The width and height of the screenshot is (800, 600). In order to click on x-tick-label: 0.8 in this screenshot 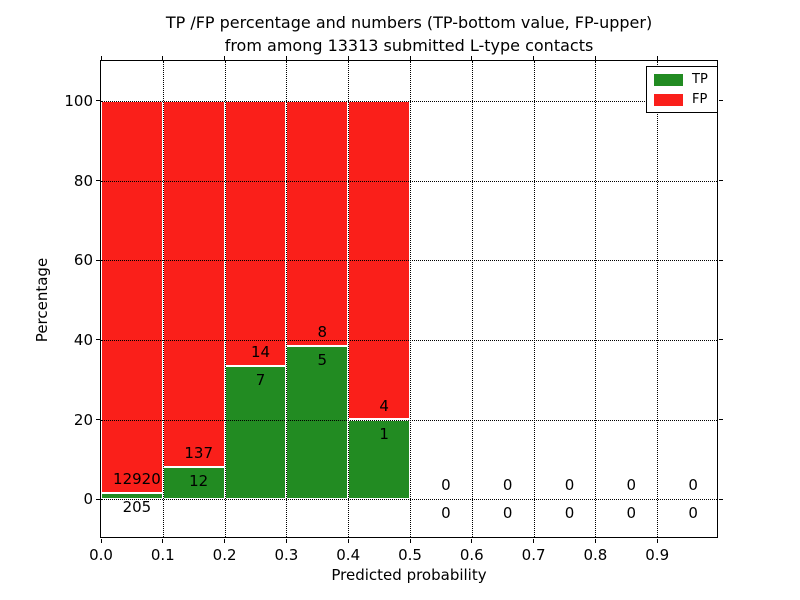, I will do `click(595, 555)`.